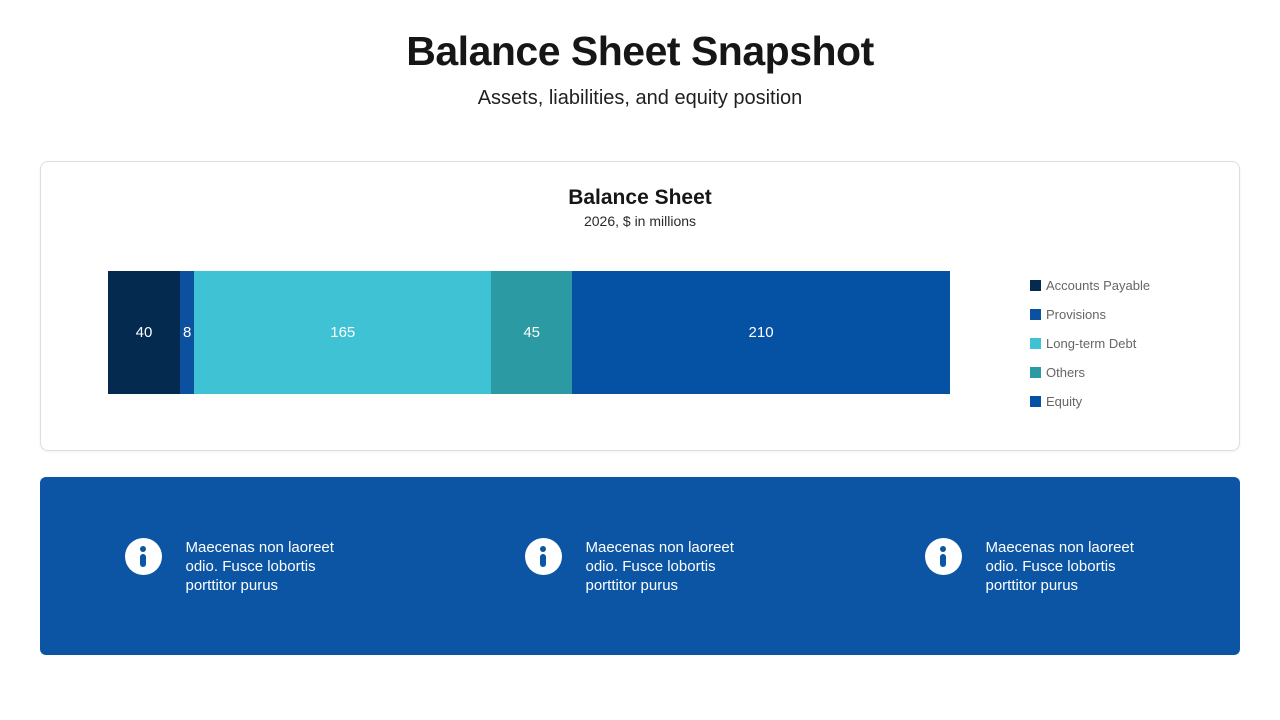  I want to click on legend-item: Accounts Payable, so click(1090, 285).